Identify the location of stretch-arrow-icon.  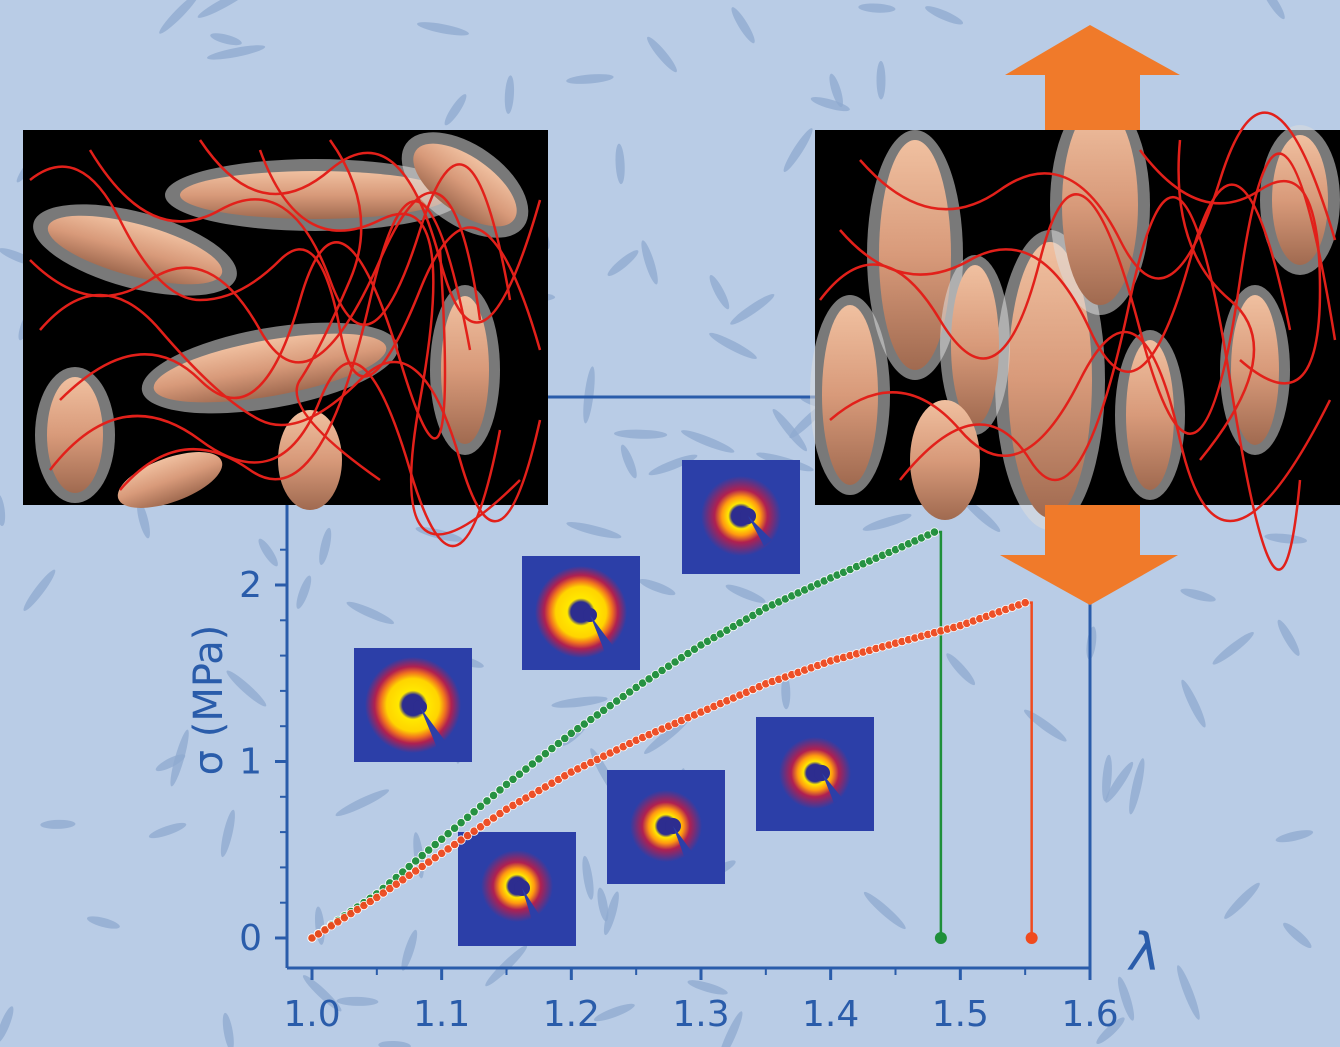
(1090, 315).